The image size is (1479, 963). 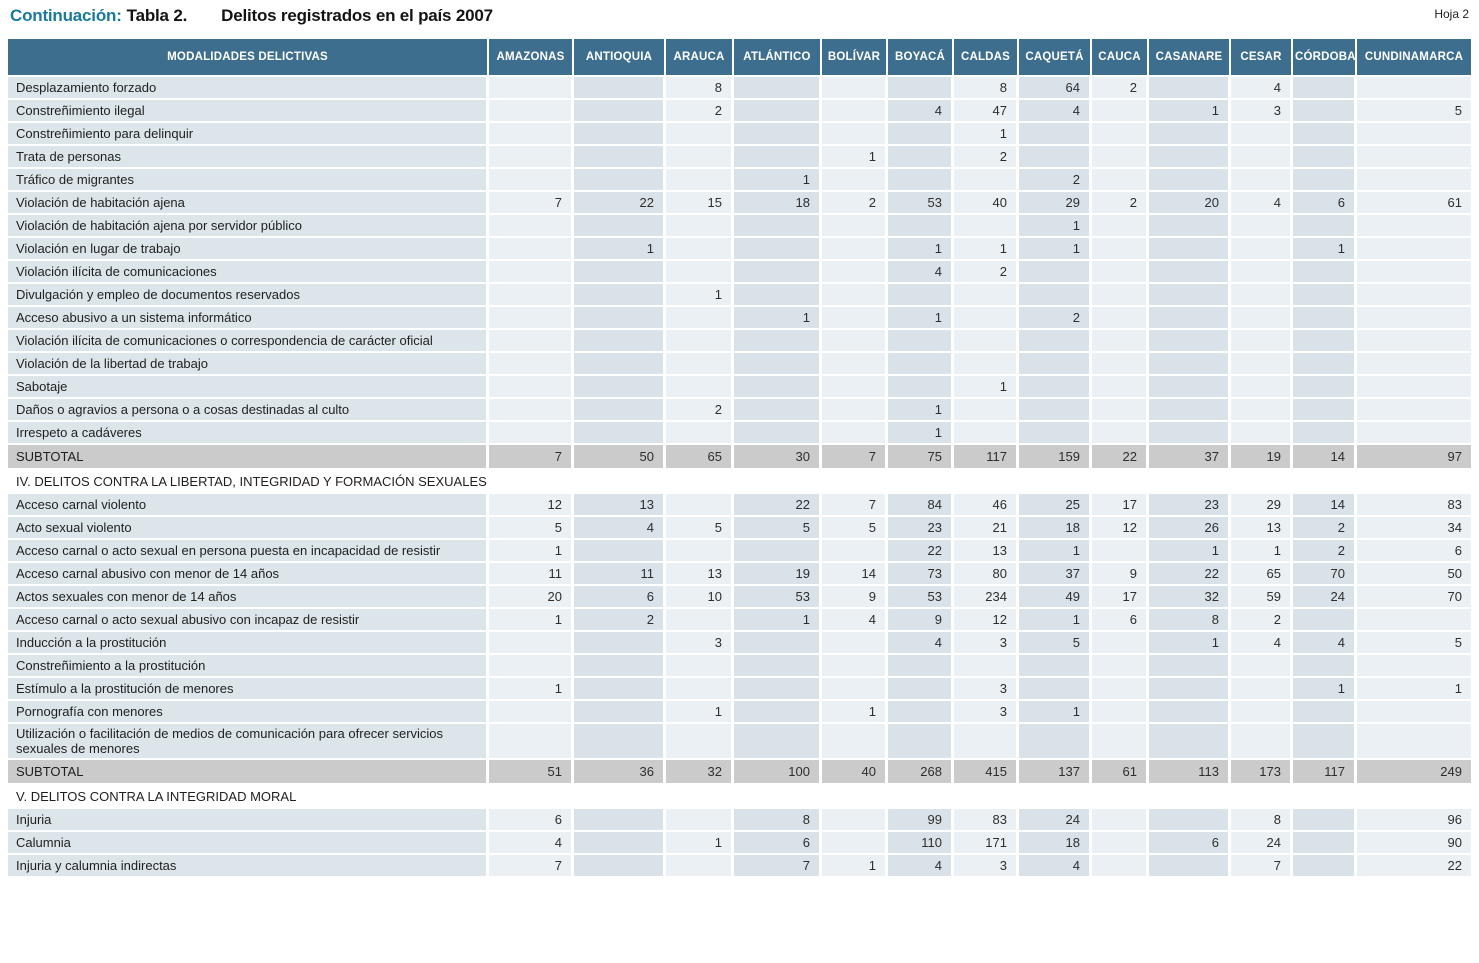 I want to click on sheet-number-label: Hoja 2, so click(x=1451, y=14).